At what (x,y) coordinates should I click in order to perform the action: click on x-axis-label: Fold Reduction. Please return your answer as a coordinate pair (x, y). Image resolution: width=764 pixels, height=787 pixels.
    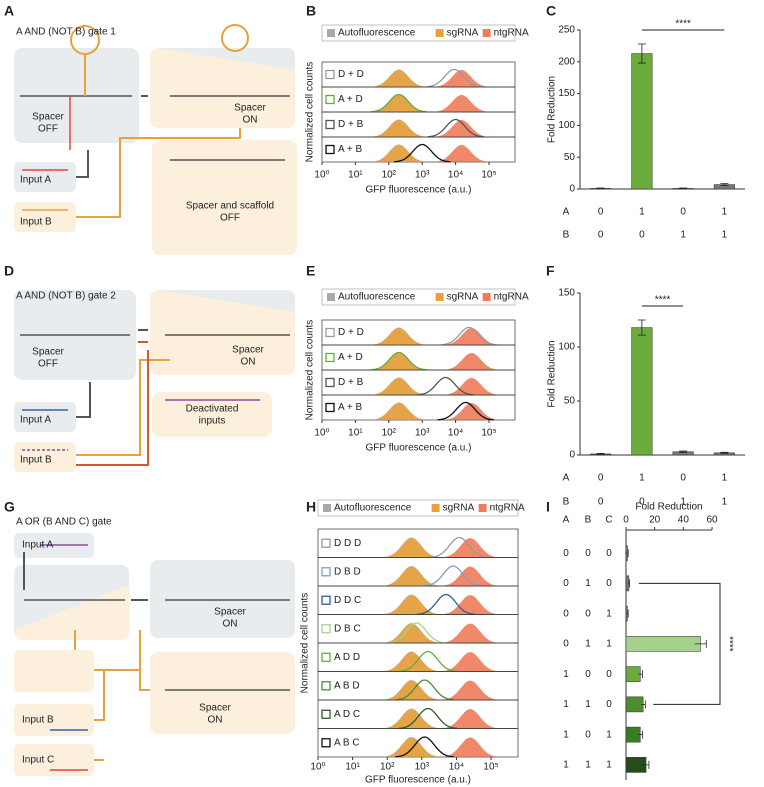
    Looking at the image, I should click on (668, 507).